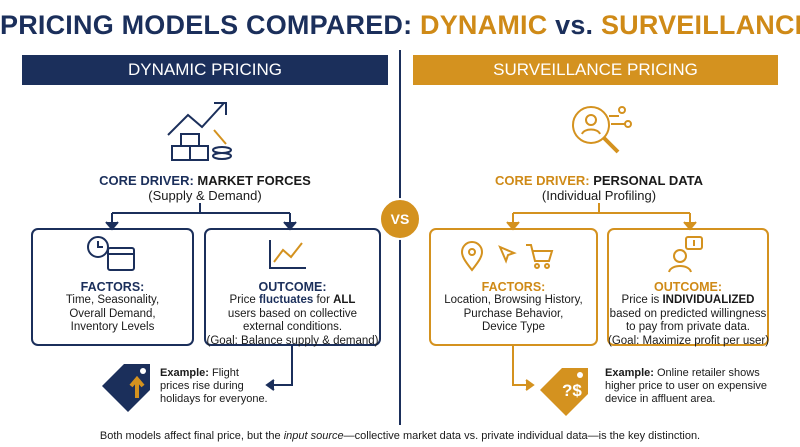  I want to click on user-price-icon, so click(685, 254).